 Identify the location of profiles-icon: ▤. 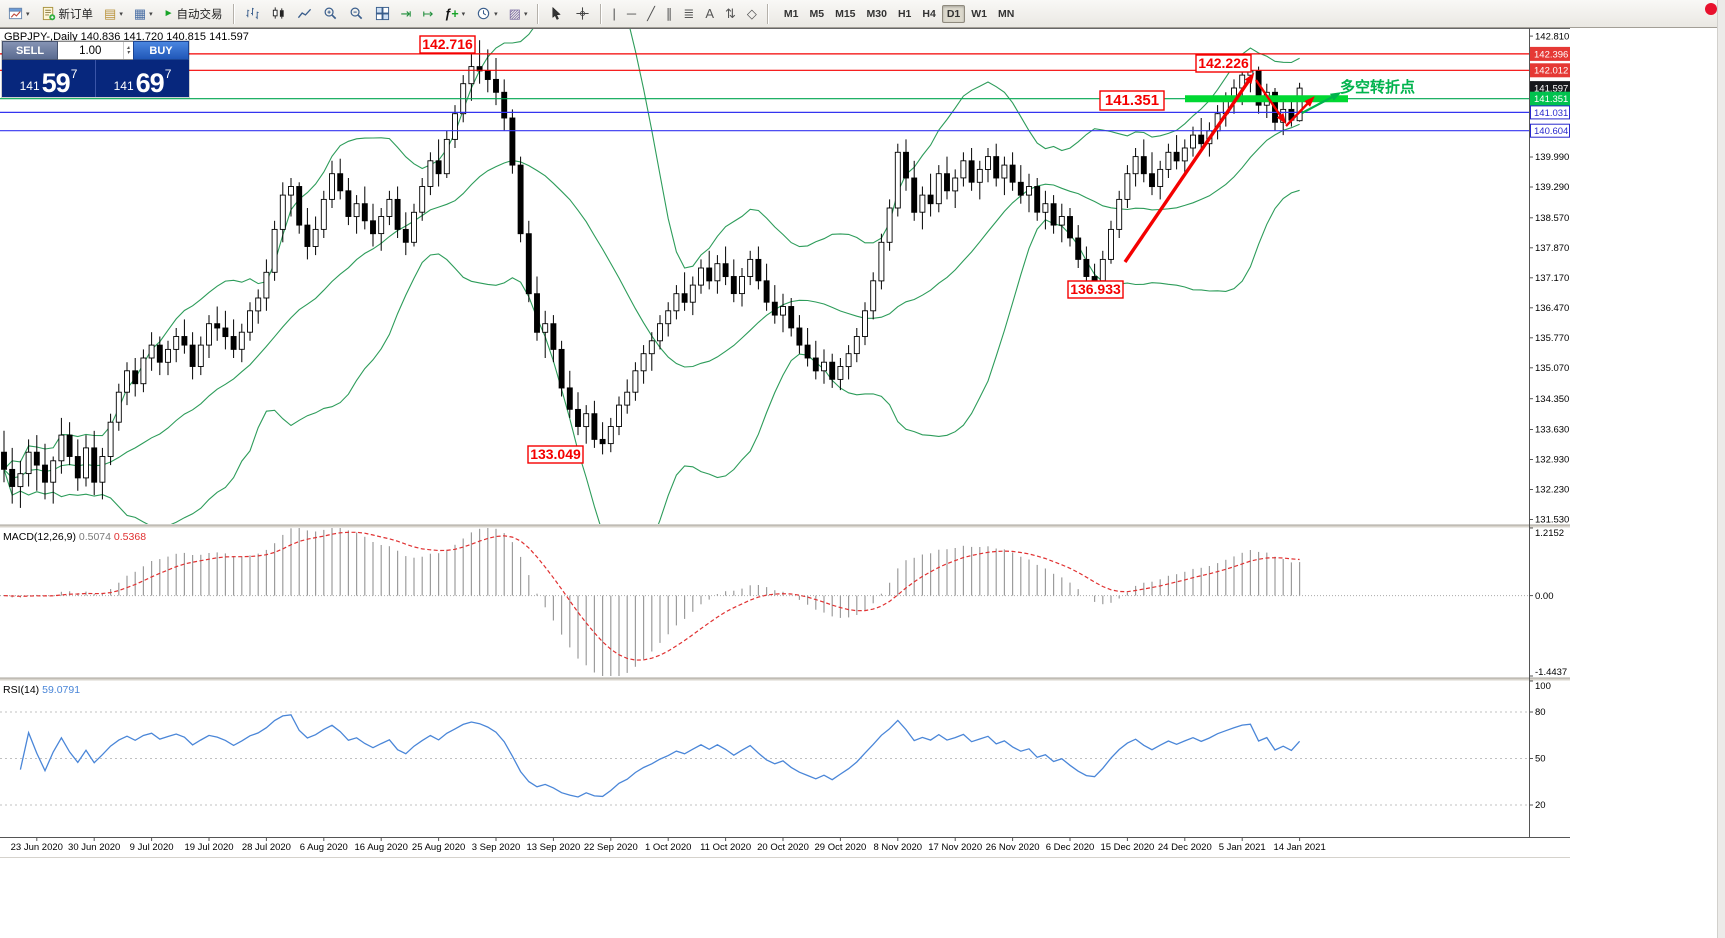
(110, 13).